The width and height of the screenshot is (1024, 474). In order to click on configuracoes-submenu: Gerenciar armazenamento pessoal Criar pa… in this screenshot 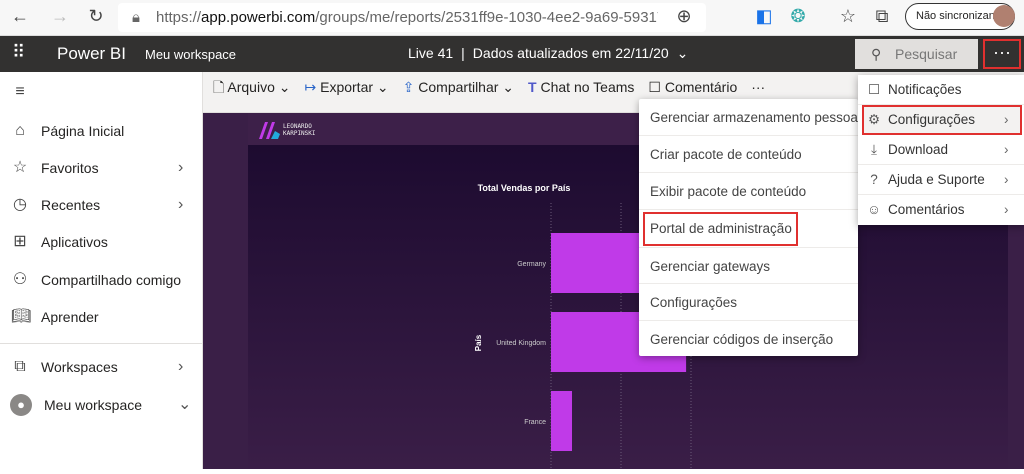, I will do `click(750, 227)`.